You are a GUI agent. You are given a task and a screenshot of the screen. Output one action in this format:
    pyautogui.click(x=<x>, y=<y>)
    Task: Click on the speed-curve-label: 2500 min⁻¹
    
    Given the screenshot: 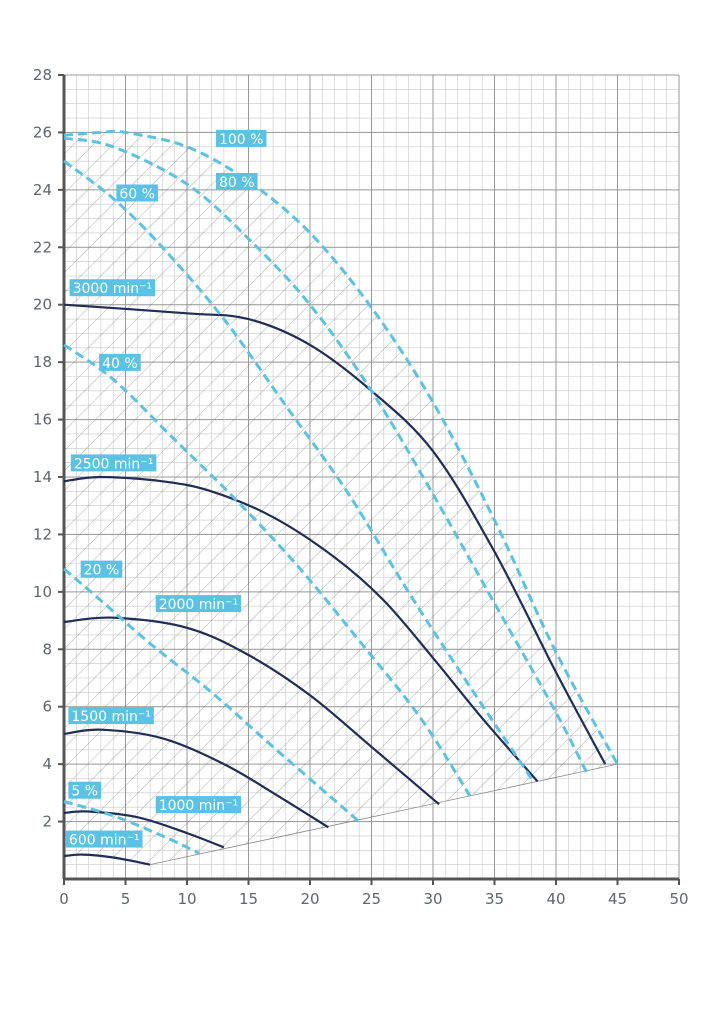 What is the action you would take?
    pyautogui.click(x=113, y=463)
    